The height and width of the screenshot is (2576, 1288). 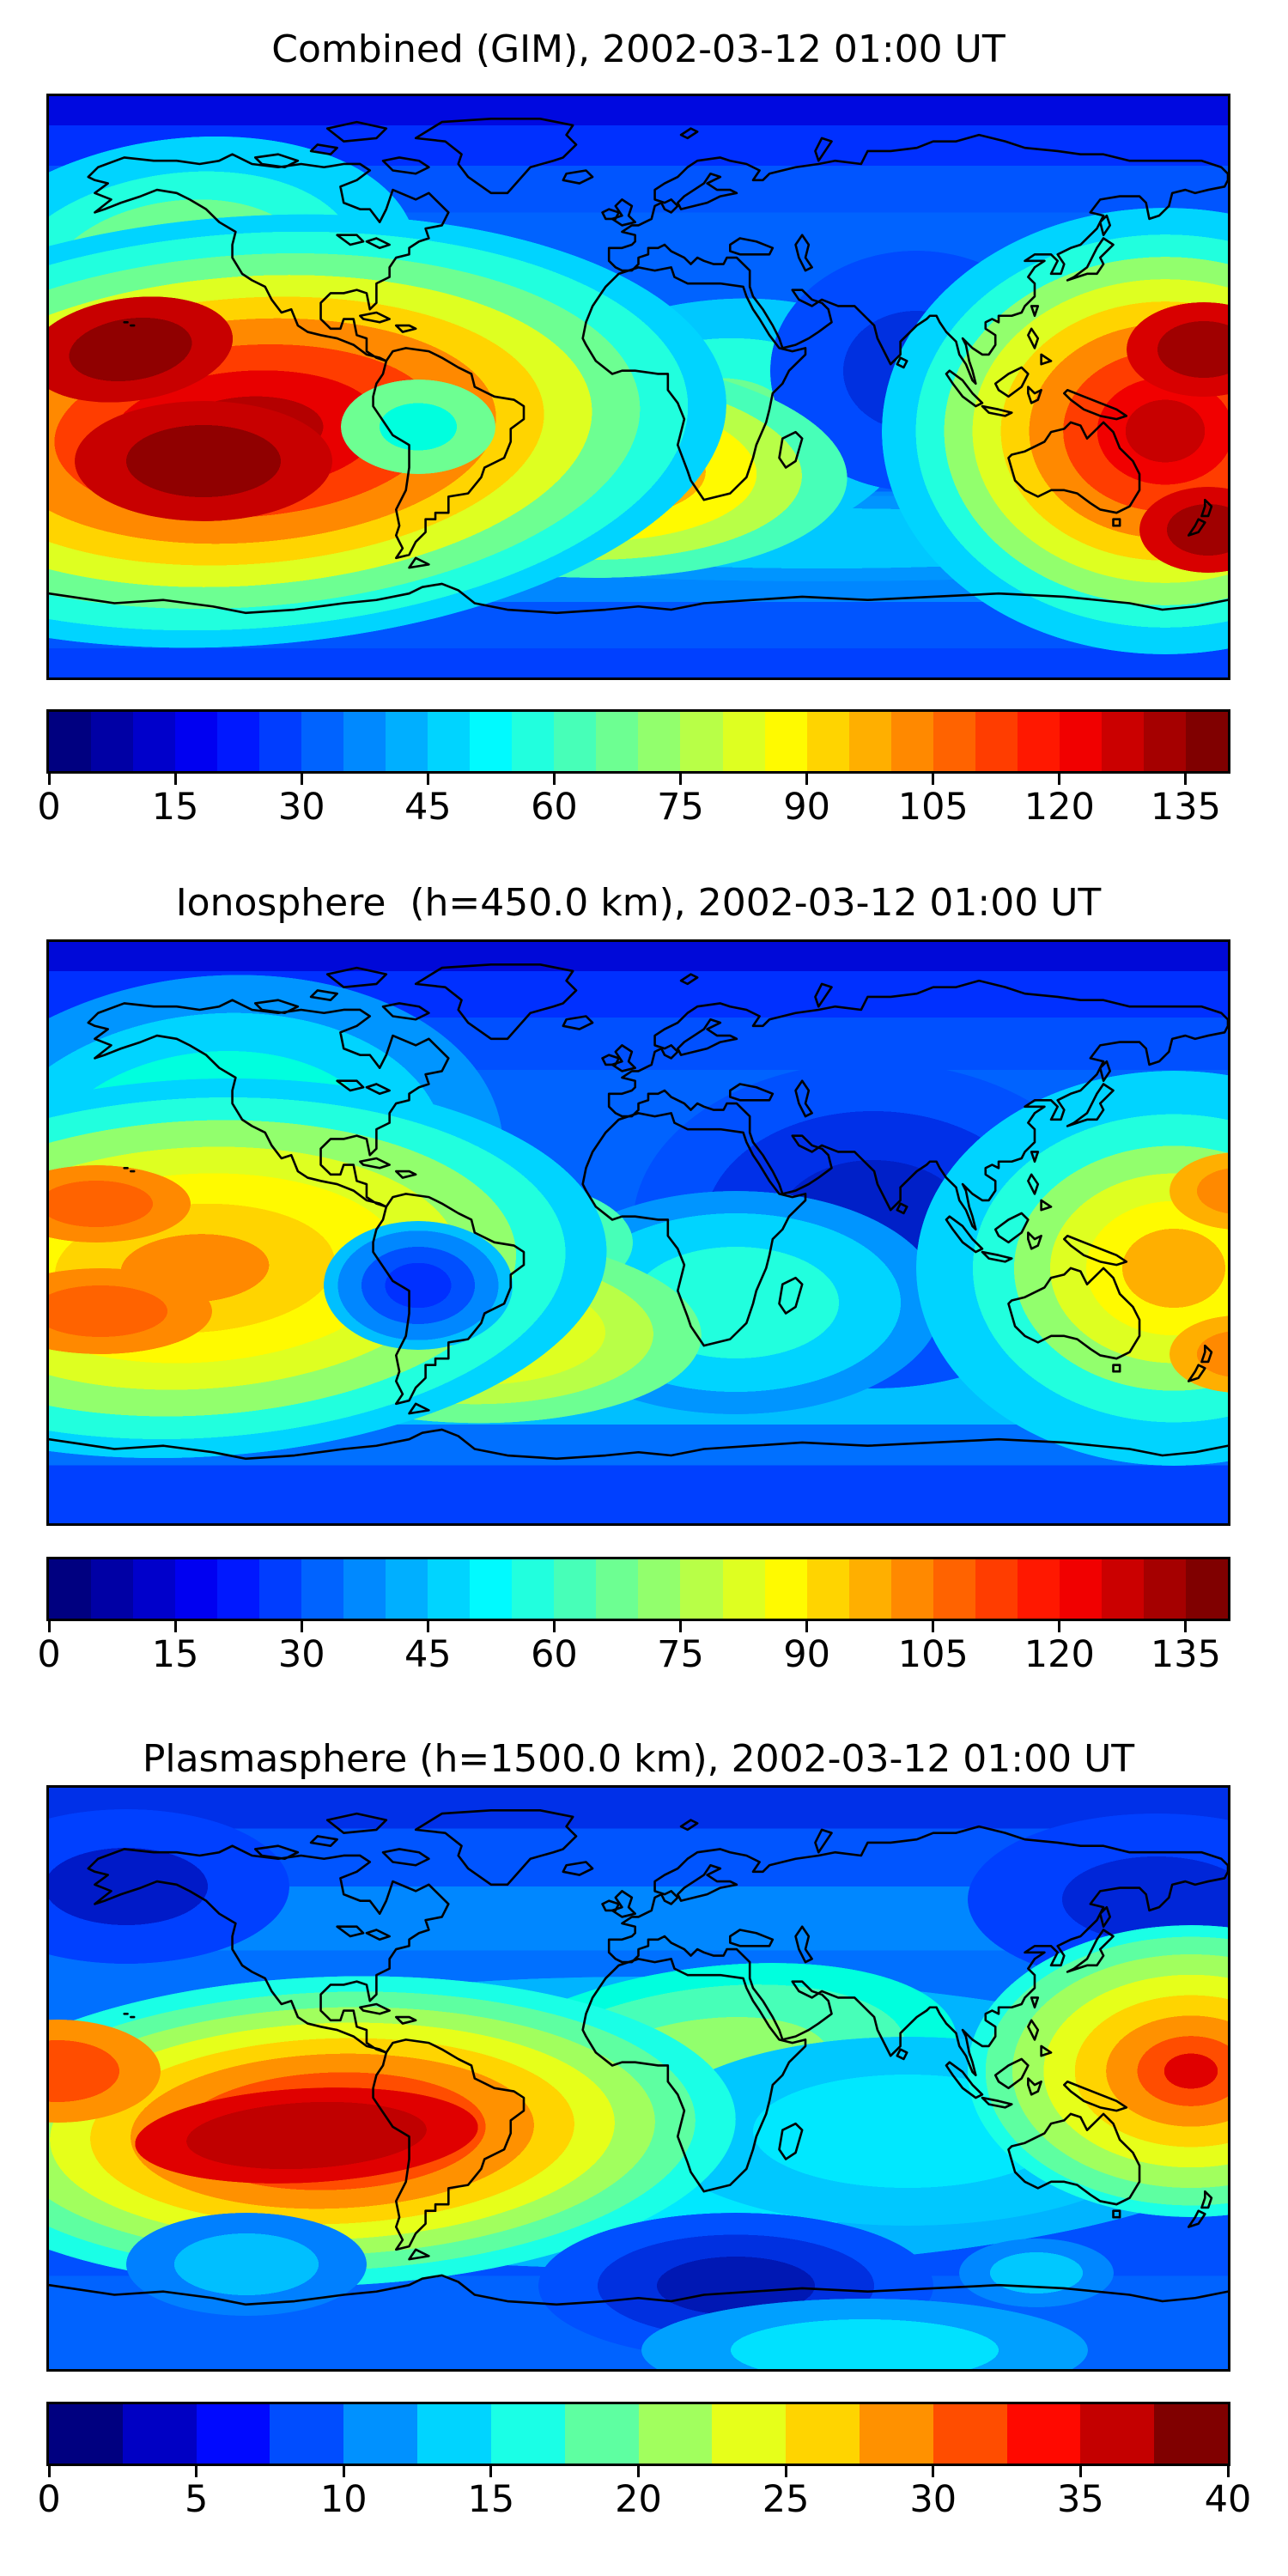 I want to click on colorbar-tick-label: 35, so click(x=1080, y=2500).